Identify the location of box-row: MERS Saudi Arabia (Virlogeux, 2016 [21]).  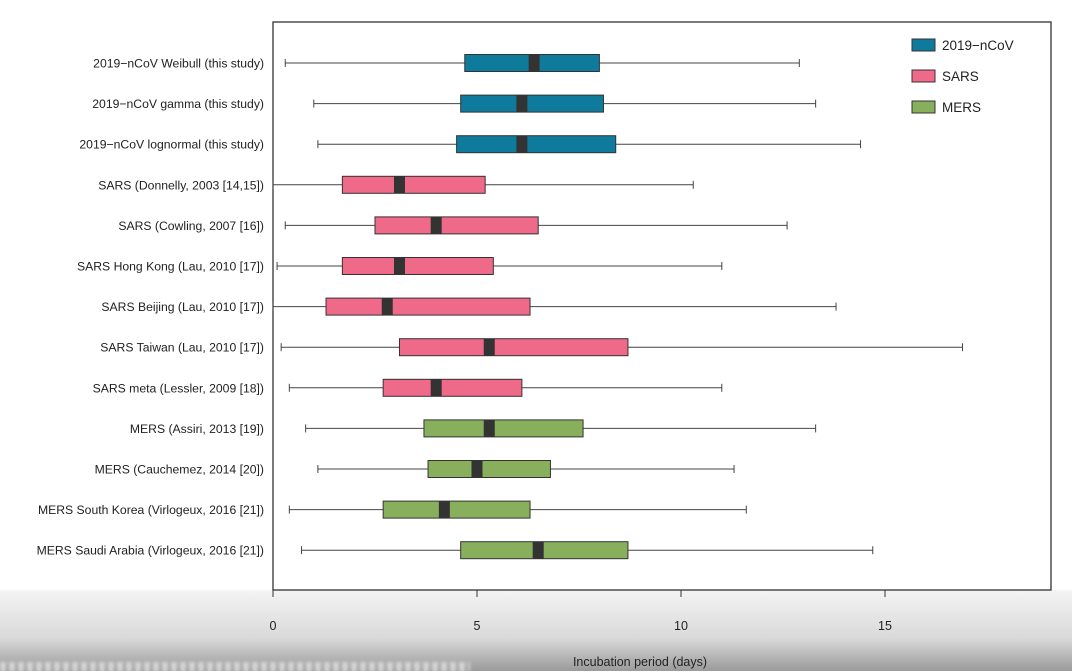
(455, 550).